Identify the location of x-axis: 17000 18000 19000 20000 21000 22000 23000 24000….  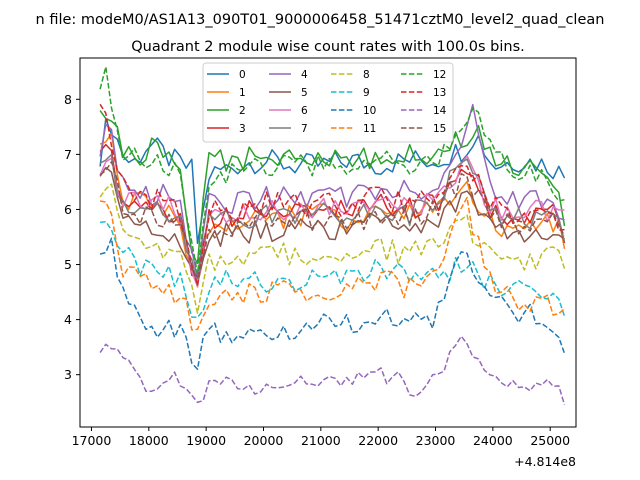
(321, 437).